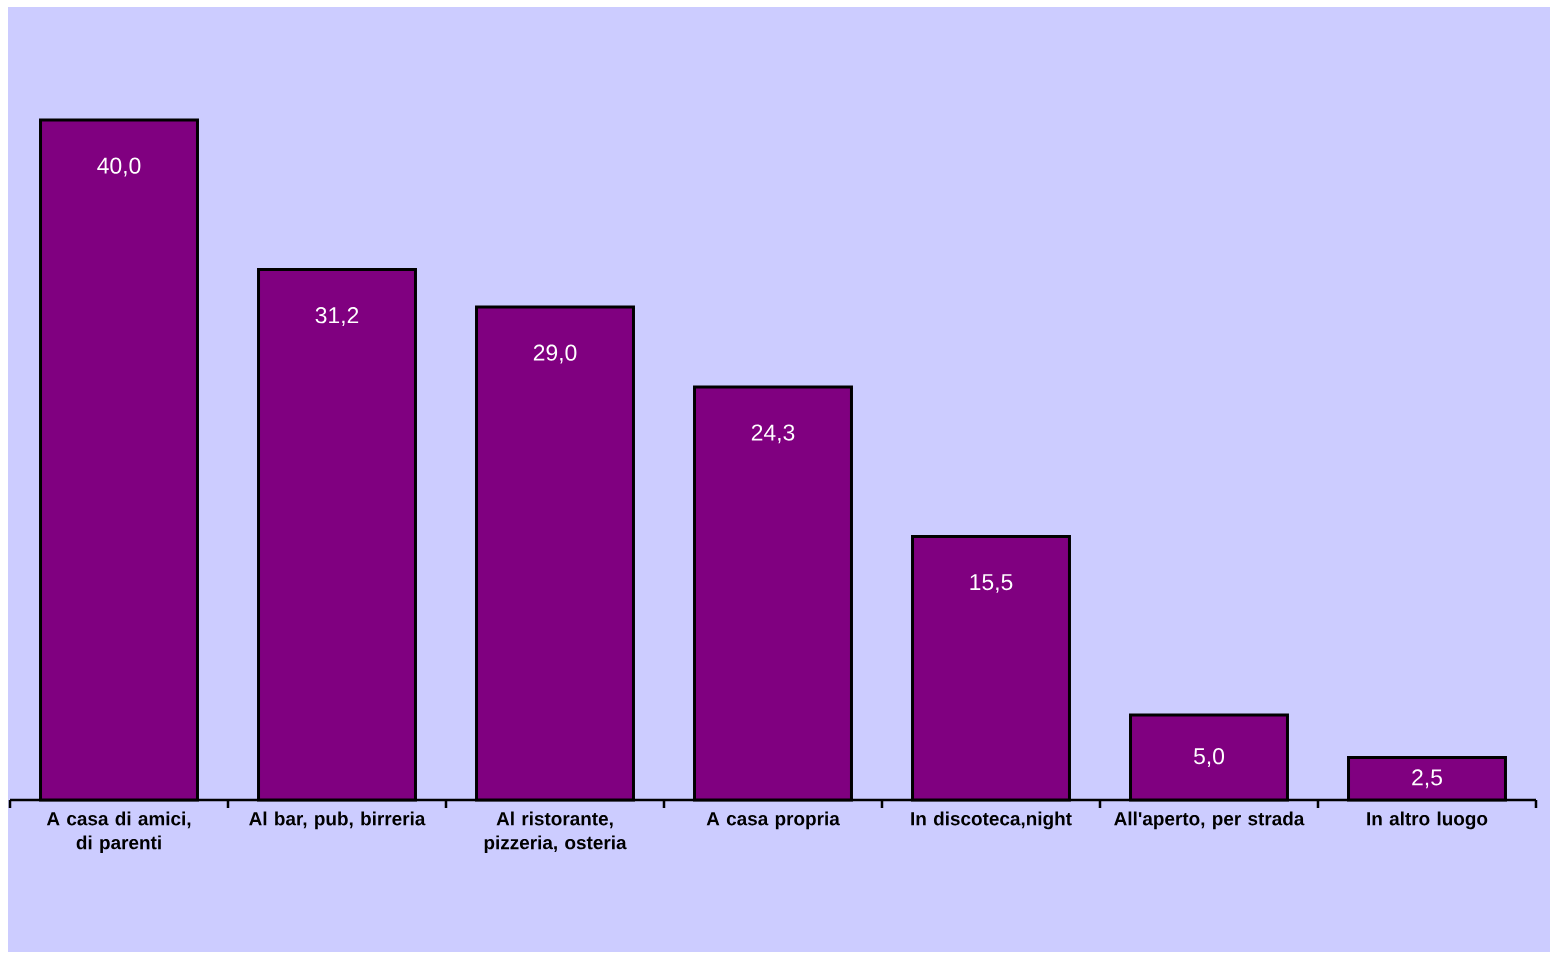 This screenshot has width=1550, height=955. I want to click on data-label: 15,5, so click(991, 583).